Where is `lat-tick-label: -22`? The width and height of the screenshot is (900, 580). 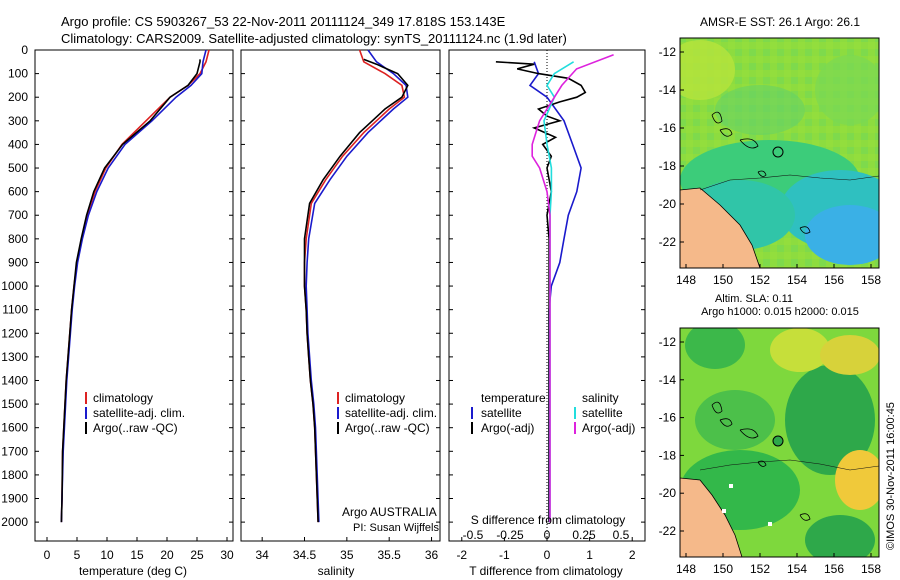
lat-tick-label: -22 is located at coordinates (668, 531).